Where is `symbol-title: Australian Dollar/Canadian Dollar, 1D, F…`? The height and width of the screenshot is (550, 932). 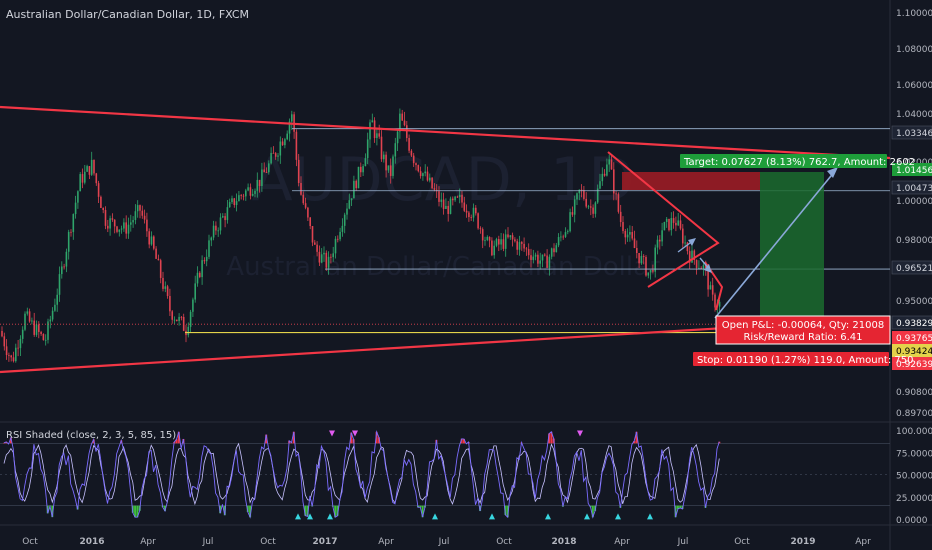
symbol-title: Australian Dollar/Canadian Dollar, 1D, F… is located at coordinates (127, 14).